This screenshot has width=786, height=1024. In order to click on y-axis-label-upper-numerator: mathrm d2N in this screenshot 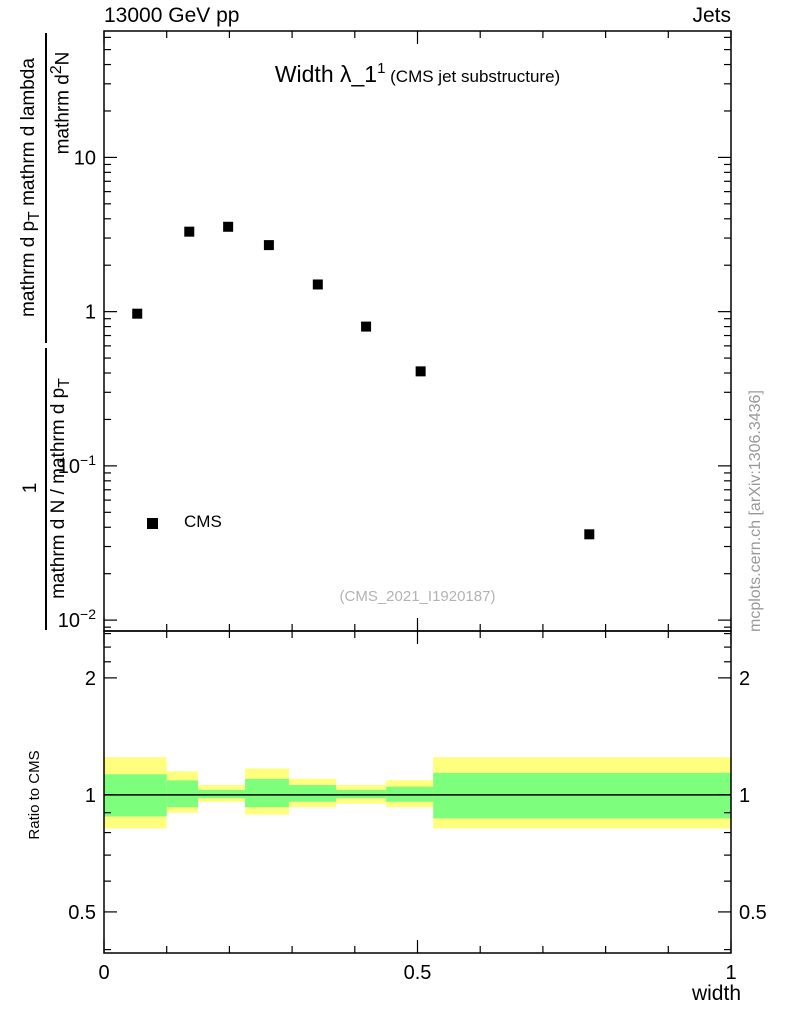, I will do `click(61, 103)`.